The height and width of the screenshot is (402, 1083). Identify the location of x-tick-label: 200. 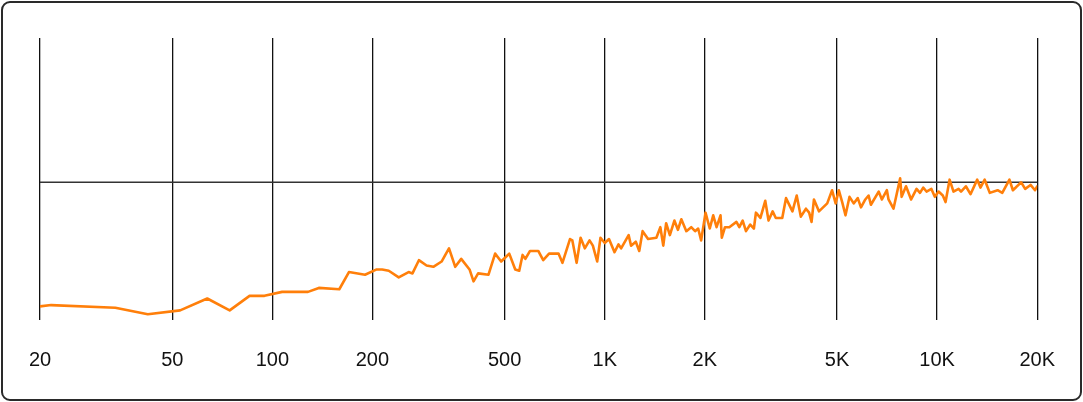
(372, 358).